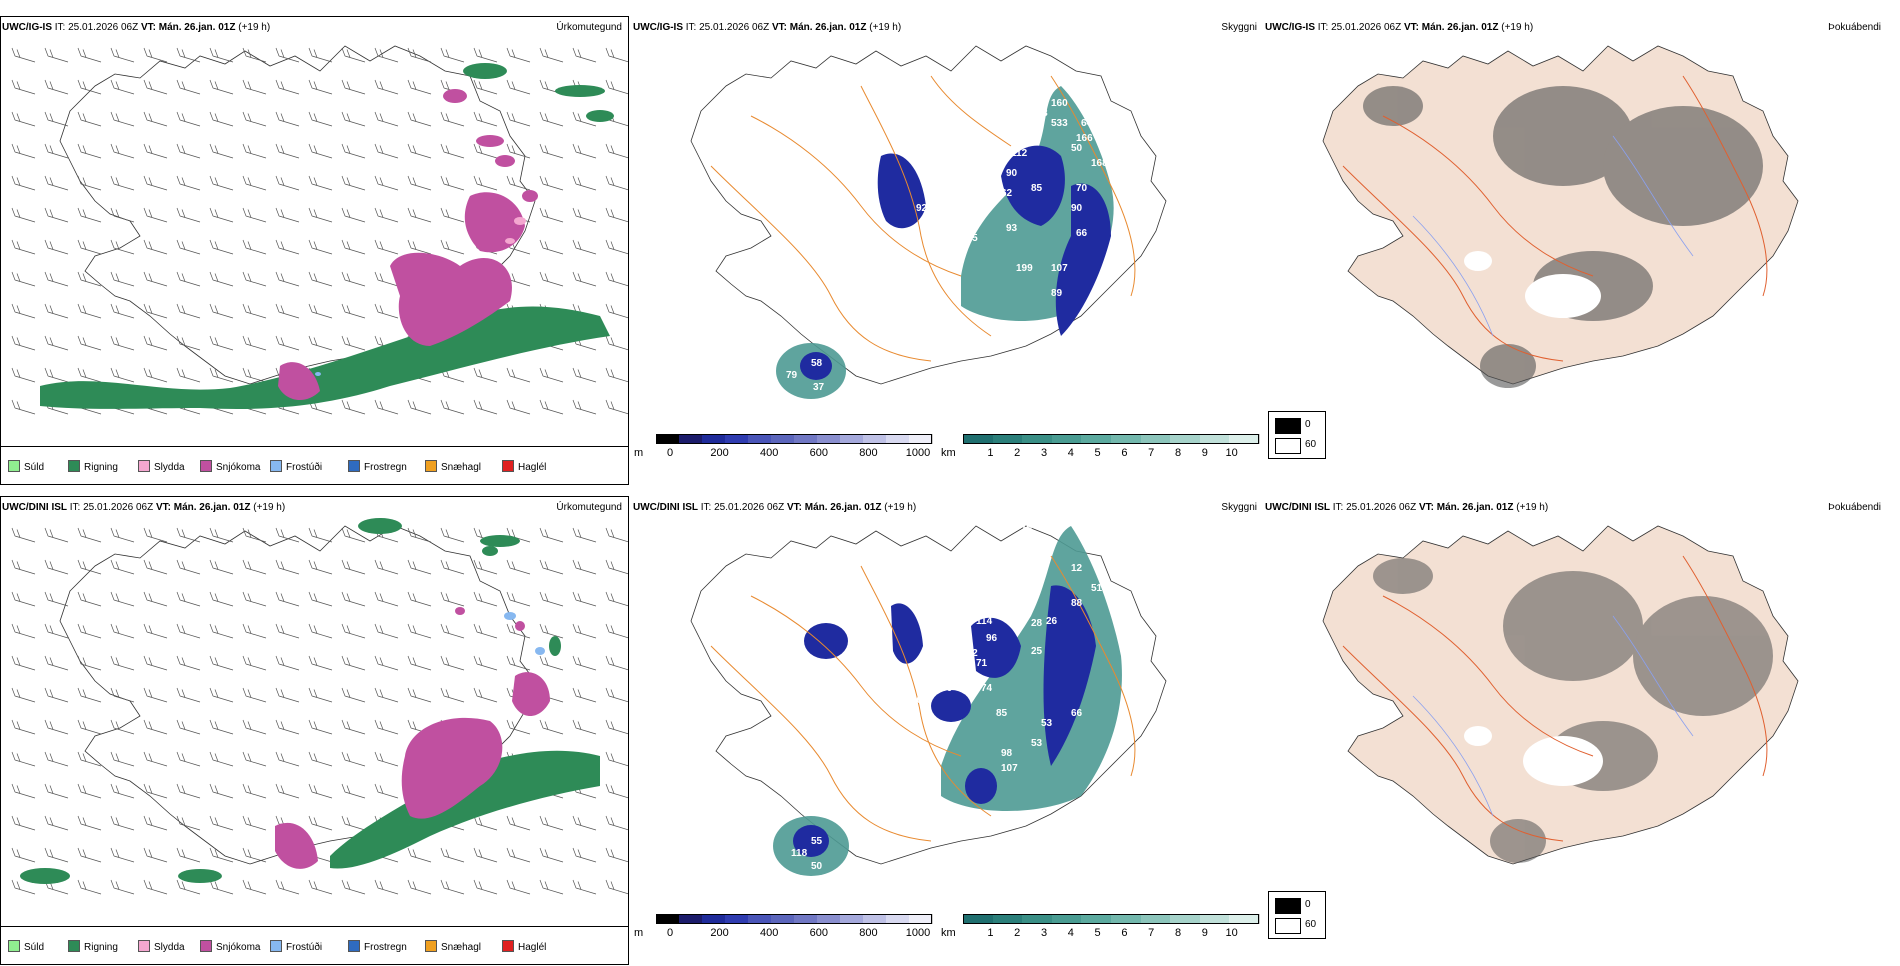 This screenshot has width=1900, height=966. I want to click on panel-type-label: Þokuábendi, so click(1854, 507).